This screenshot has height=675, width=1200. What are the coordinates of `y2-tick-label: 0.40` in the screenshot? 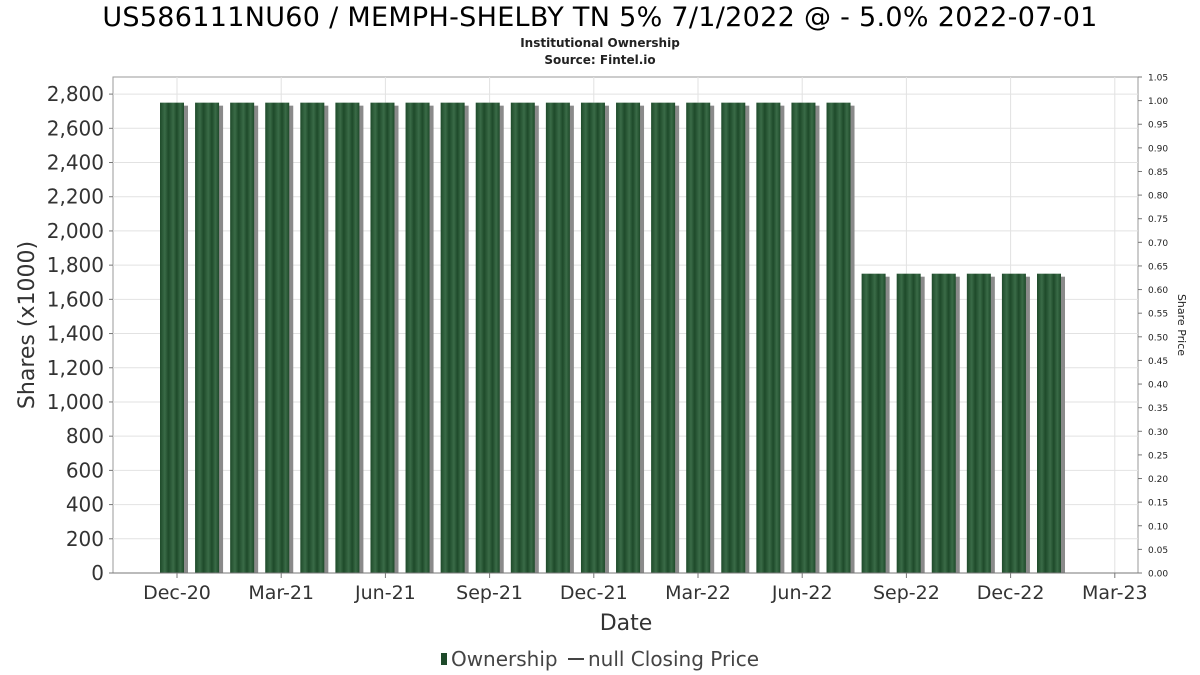 It's located at (1158, 386).